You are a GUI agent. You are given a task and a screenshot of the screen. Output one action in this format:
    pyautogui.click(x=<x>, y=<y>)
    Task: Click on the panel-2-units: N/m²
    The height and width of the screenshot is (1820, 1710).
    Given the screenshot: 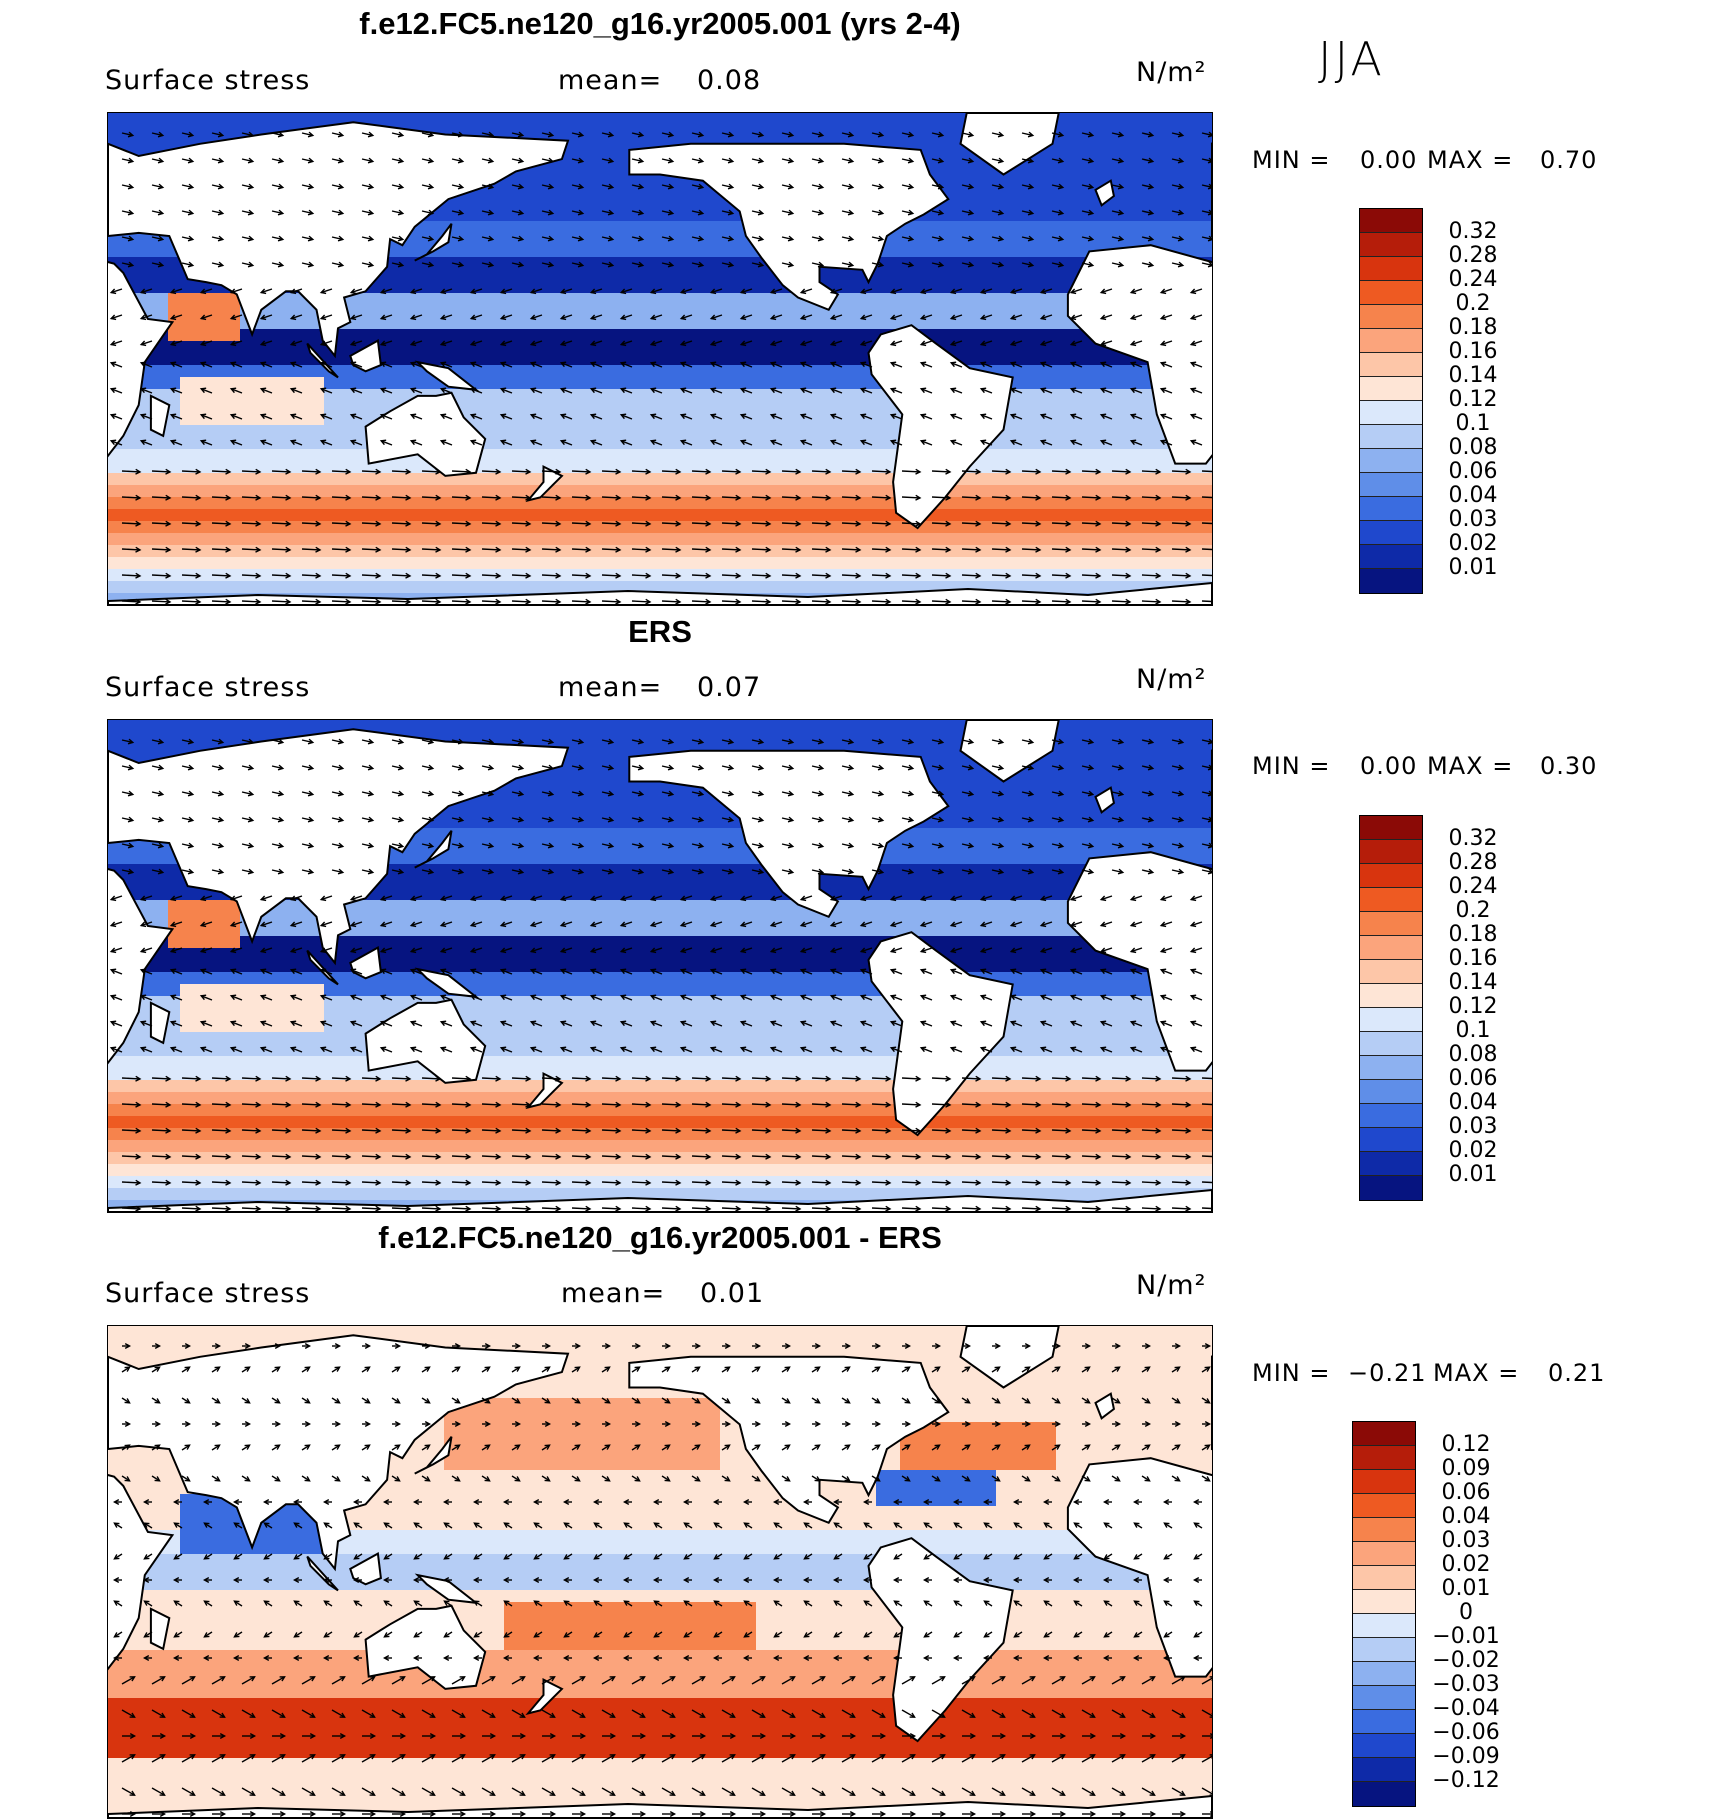 What is the action you would take?
    pyautogui.click(x=1171, y=679)
    